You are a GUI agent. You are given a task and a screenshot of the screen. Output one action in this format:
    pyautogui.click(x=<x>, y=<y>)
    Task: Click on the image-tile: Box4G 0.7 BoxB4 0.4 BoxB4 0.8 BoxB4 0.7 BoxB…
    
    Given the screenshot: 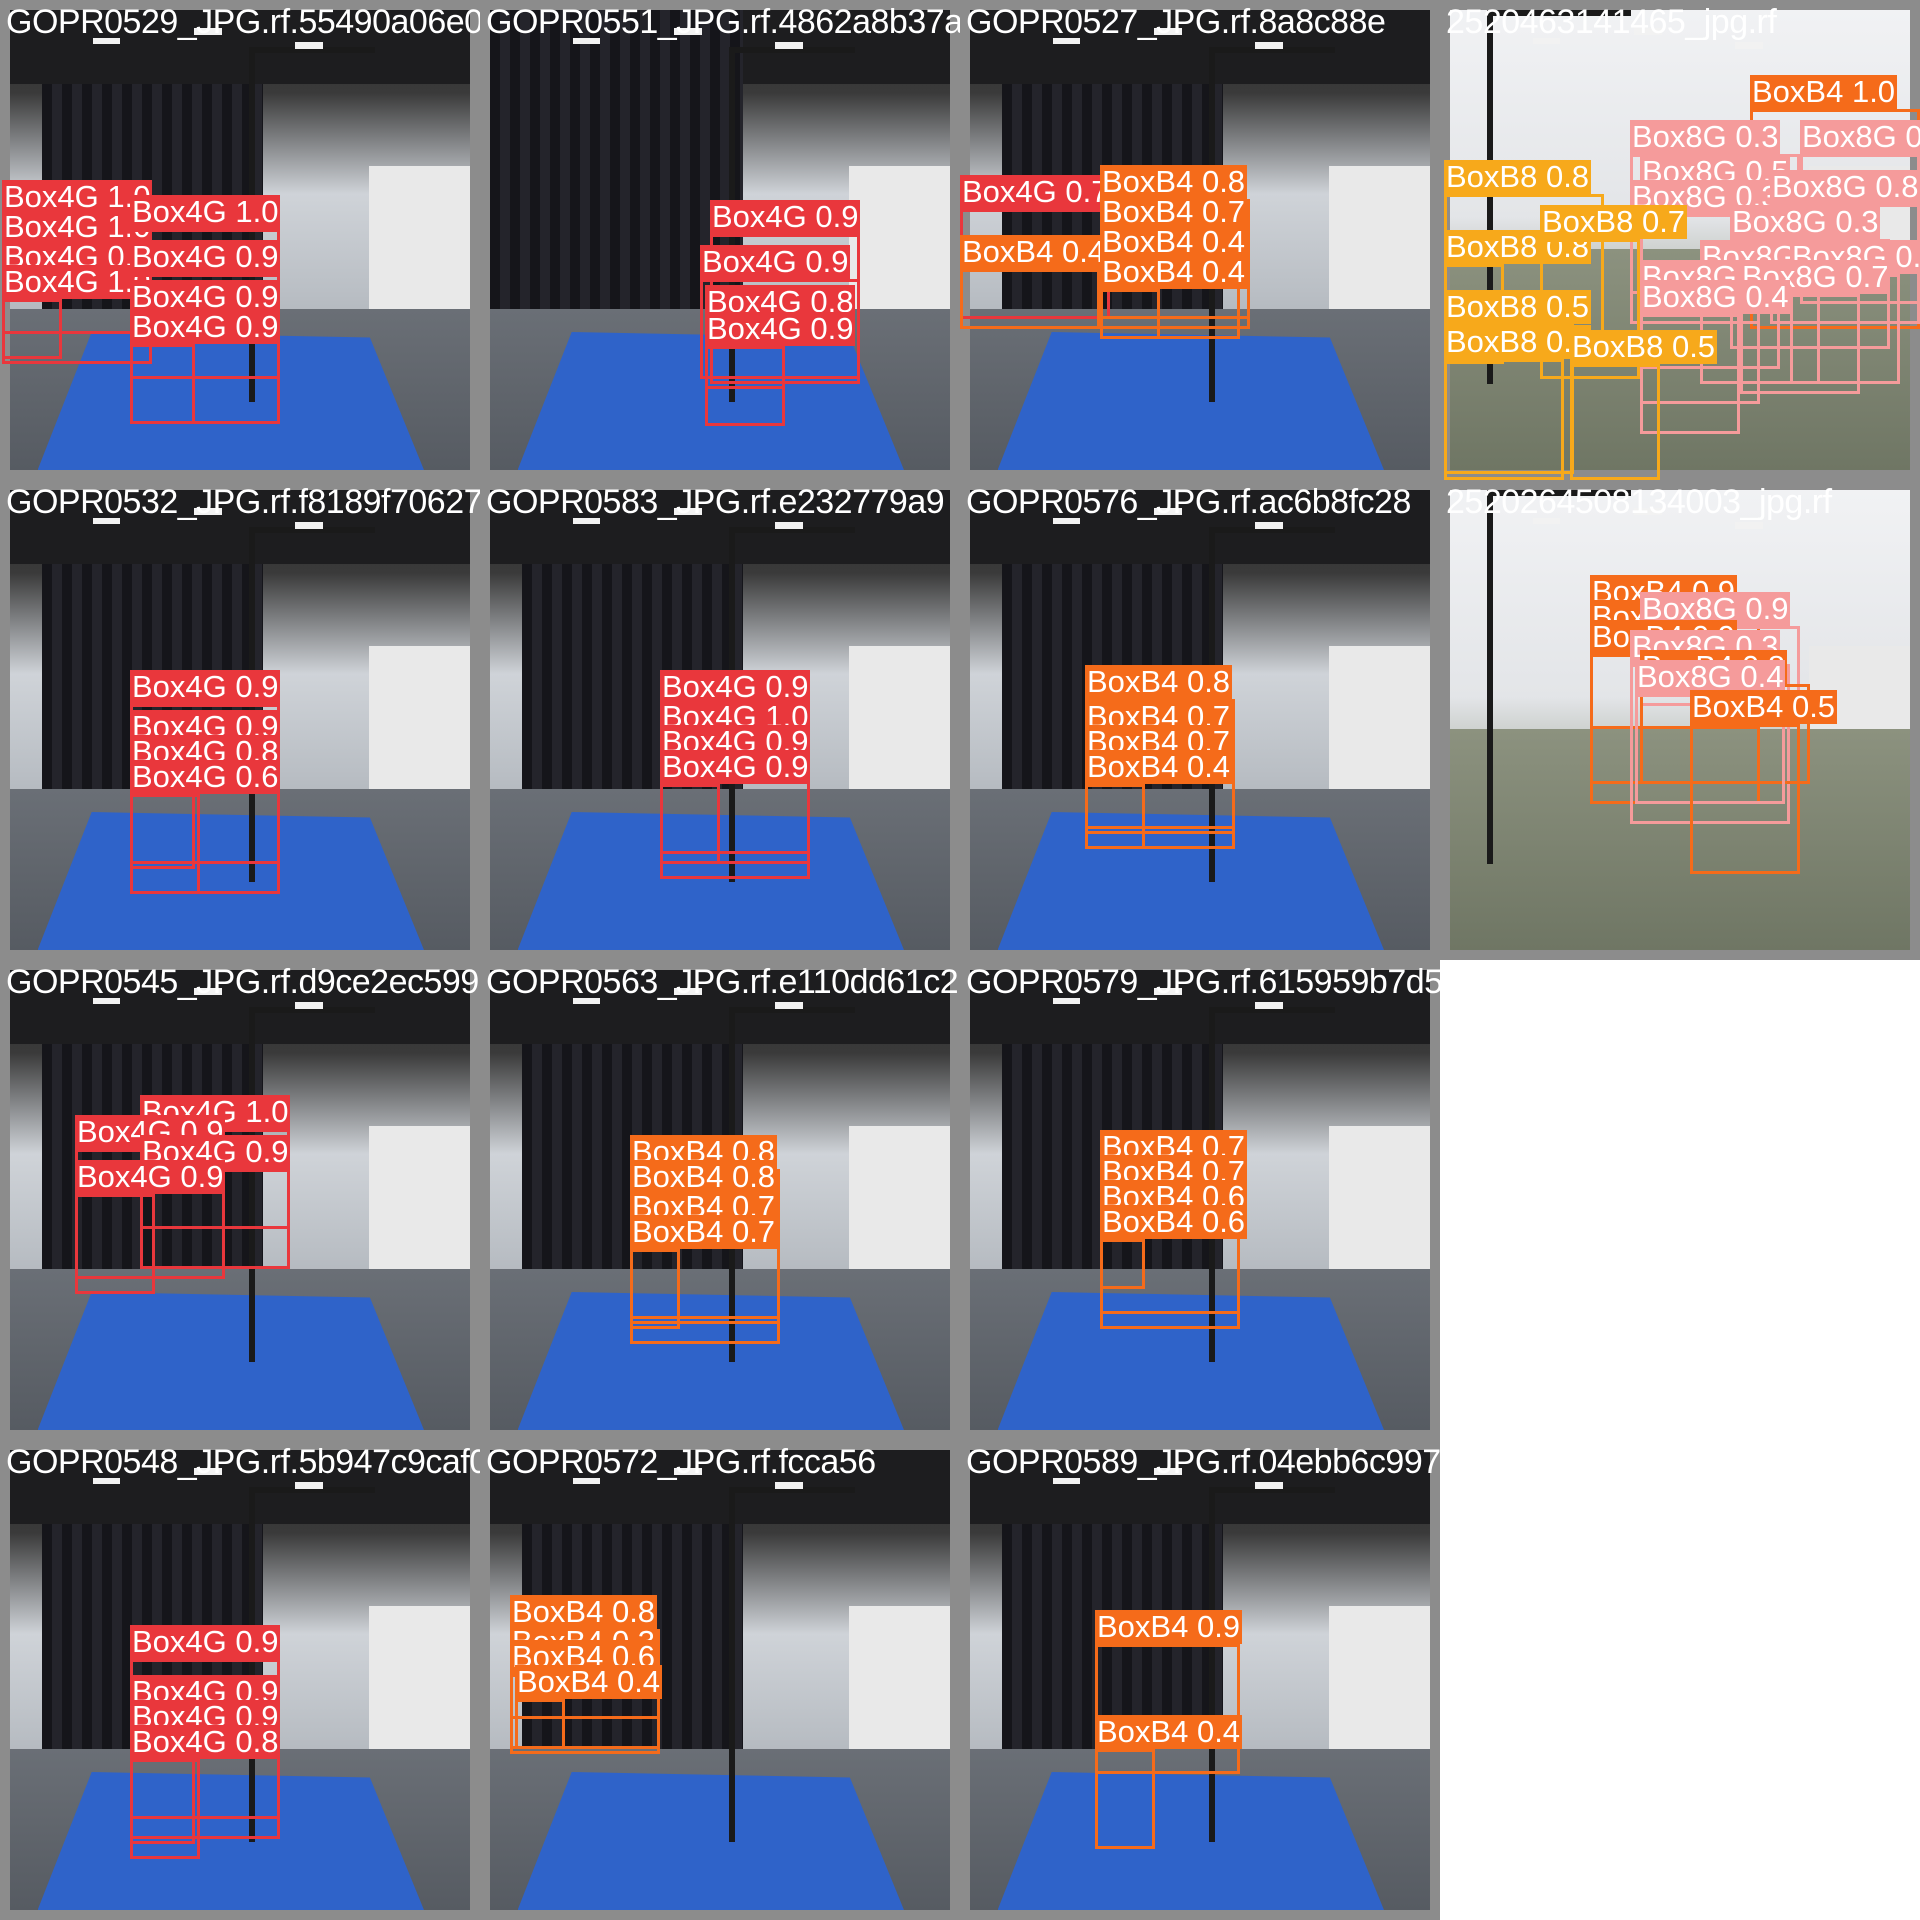 What is the action you would take?
    pyautogui.click(x=1200, y=240)
    